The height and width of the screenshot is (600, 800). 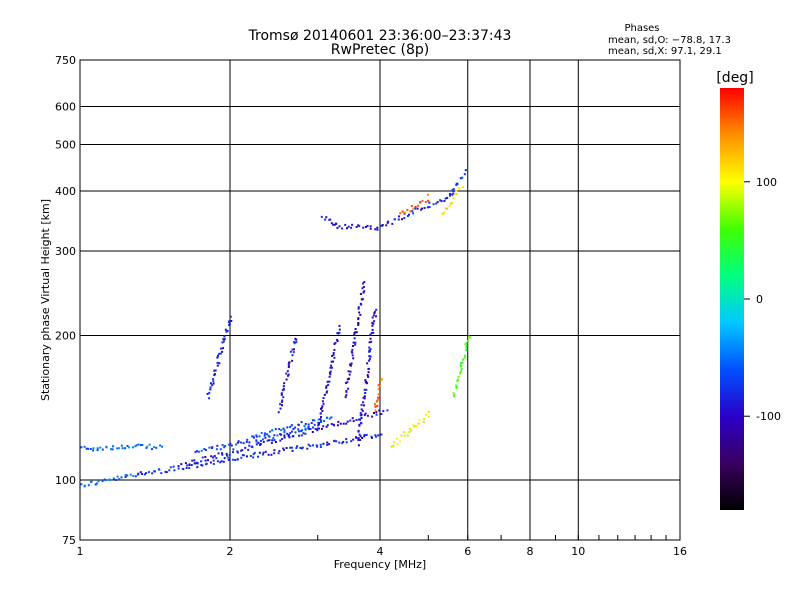 What do you see at coordinates (762, 299) in the screenshot?
I see `colorbar-ticks: 100 0 -100` at bounding box center [762, 299].